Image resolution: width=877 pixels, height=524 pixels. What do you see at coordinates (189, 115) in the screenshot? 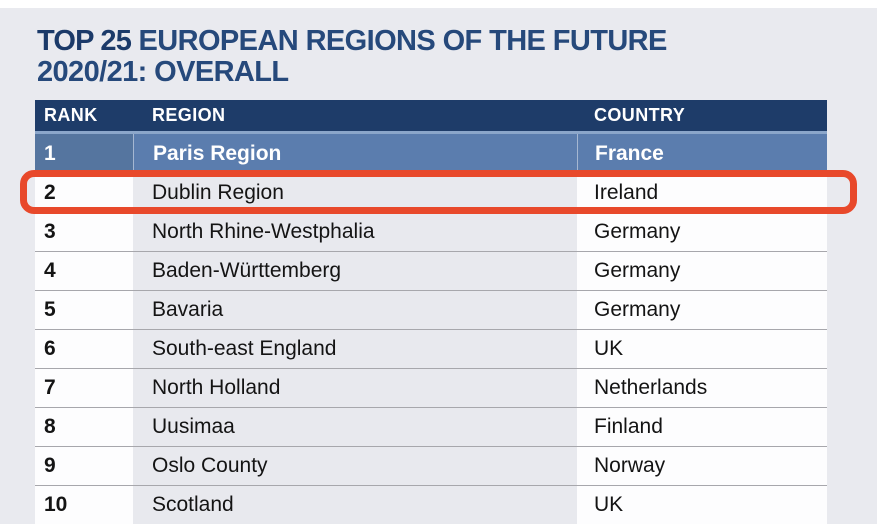
I see `column-header-region: REGION` at bounding box center [189, 115].